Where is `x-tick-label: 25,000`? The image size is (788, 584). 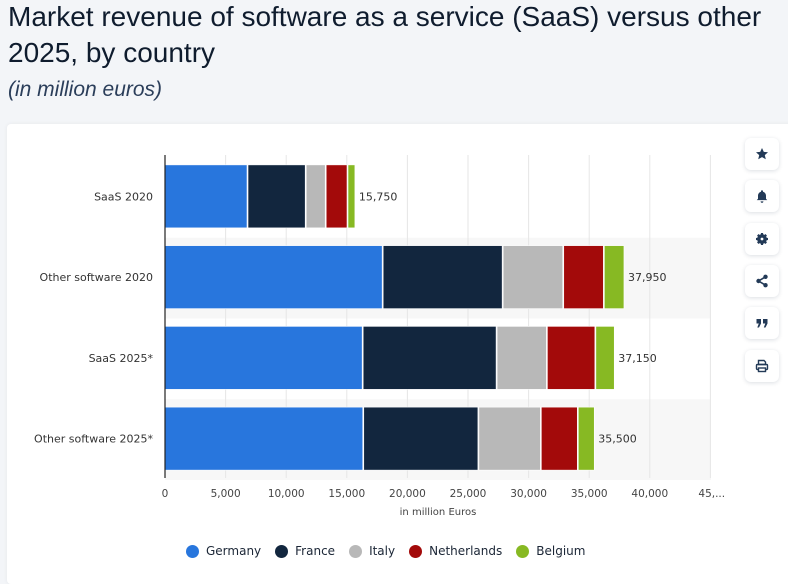
x-tick-label: 25,000 is located at coordinates (468, 494).